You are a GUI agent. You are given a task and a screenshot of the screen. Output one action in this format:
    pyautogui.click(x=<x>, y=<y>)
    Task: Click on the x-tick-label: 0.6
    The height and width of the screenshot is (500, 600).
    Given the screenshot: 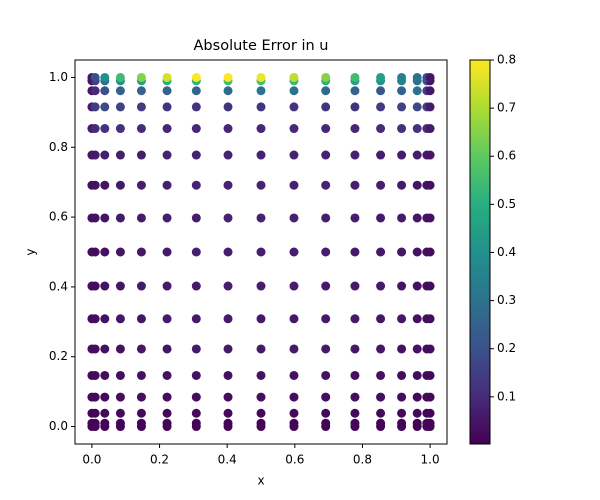 What is the action you would take?
    pyautogui.click(x=294, y=460)
    